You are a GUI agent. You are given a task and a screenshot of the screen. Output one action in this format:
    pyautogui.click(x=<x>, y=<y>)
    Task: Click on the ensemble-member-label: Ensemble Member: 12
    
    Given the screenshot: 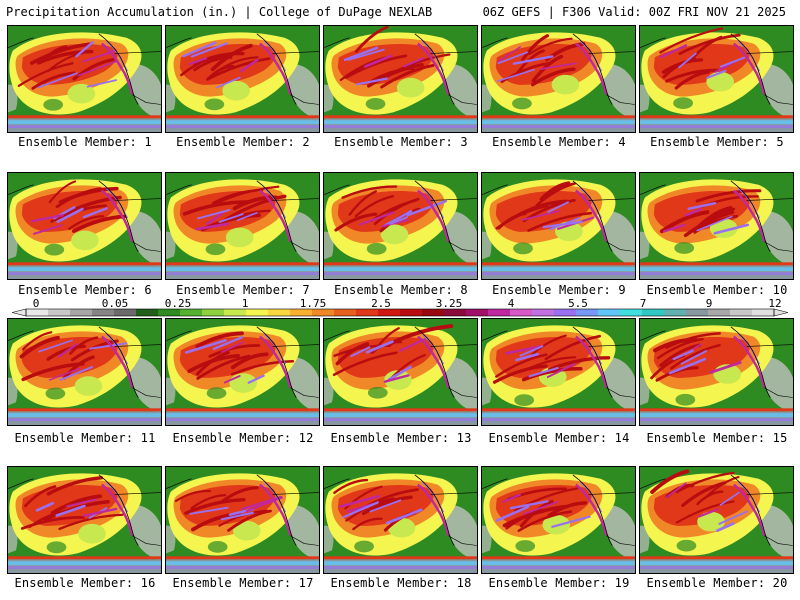 What is the action you would take?
    pyautogui.click(x=243, y=438)
    